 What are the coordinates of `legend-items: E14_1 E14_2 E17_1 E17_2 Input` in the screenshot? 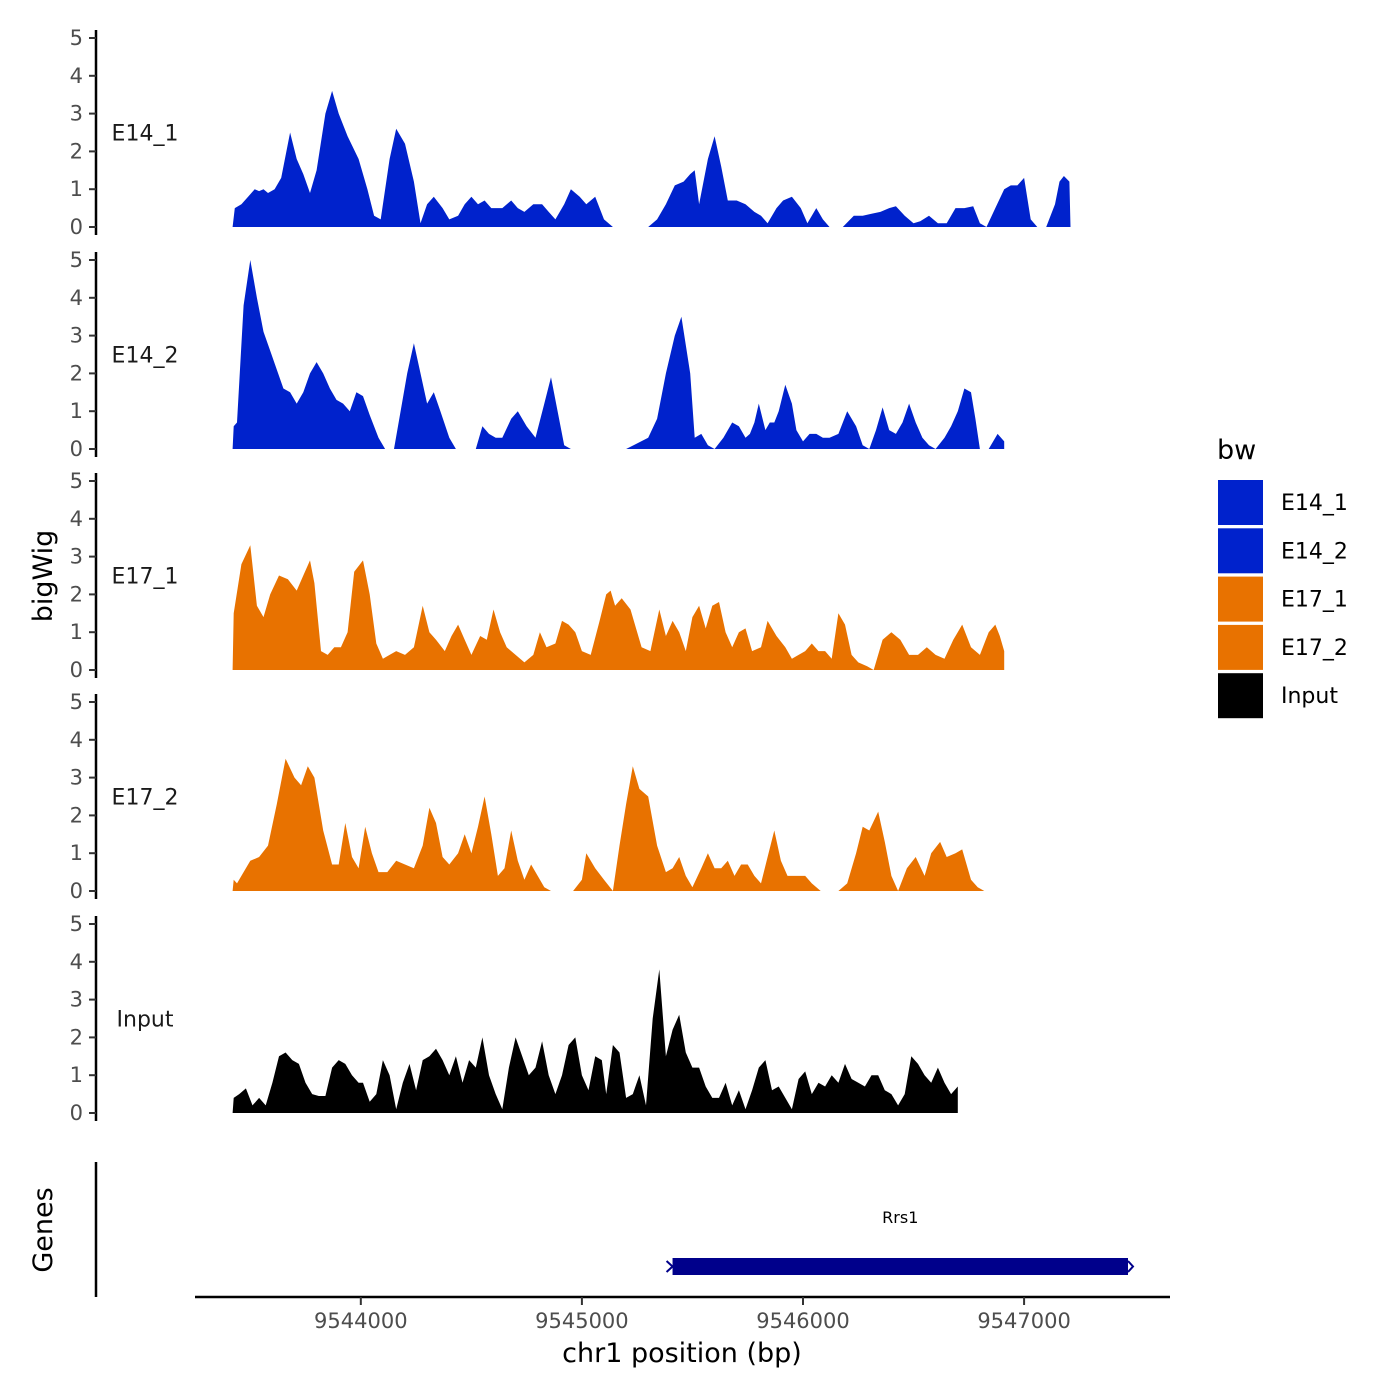 It's located at (1283, 599).